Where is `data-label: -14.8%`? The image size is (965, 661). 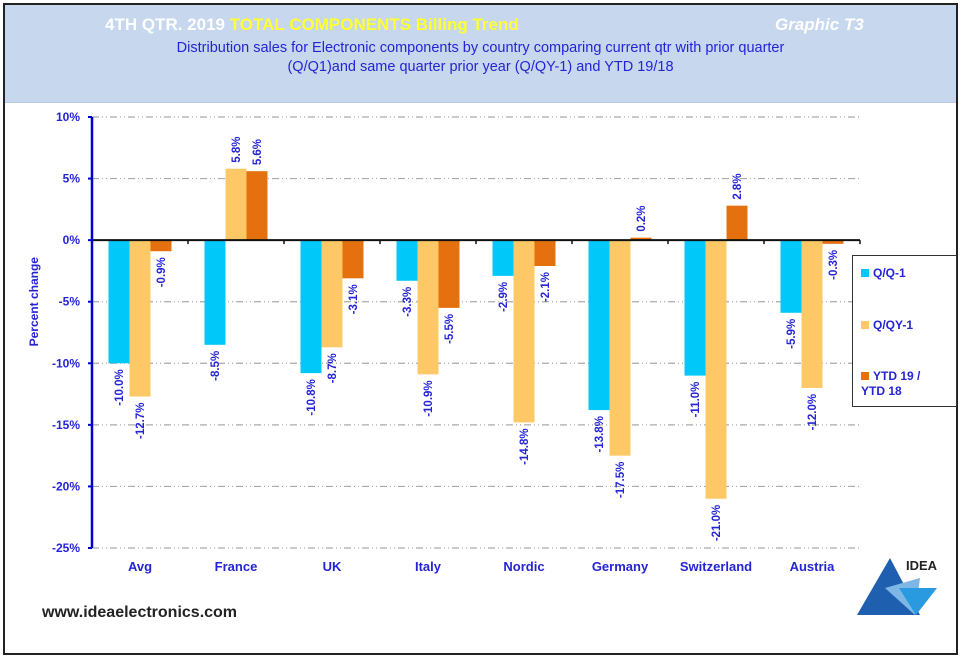 data-label: -14.8% is located at coordinates (525, 446).